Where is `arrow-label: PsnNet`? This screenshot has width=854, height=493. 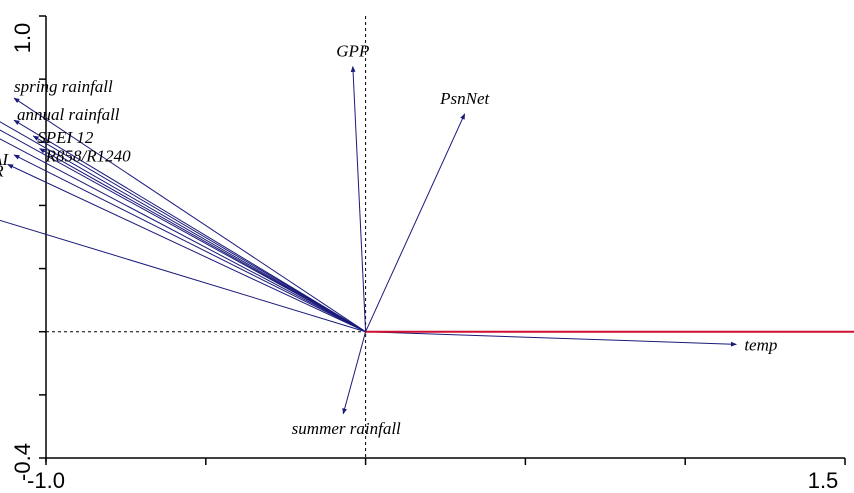 arrow-label: PsnNet is located at coordinates (464, 98).